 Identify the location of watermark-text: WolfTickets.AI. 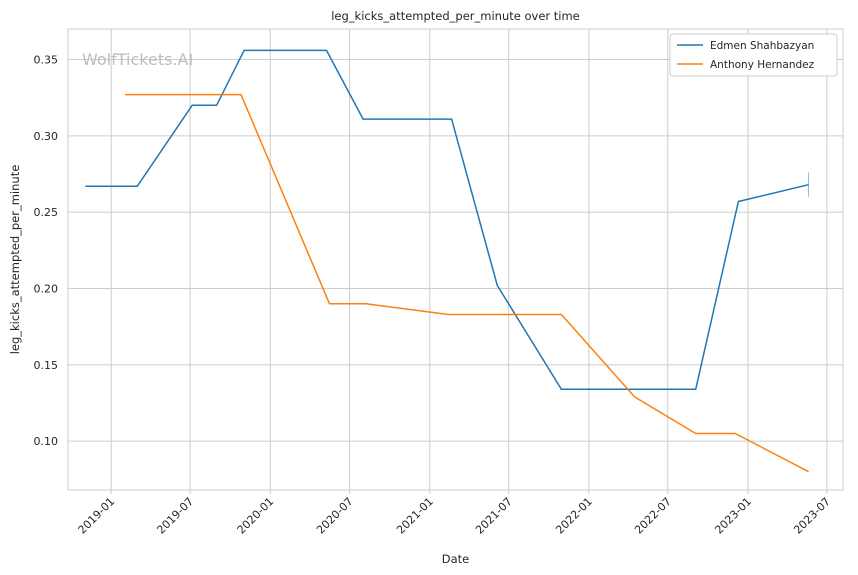
(137, 59).